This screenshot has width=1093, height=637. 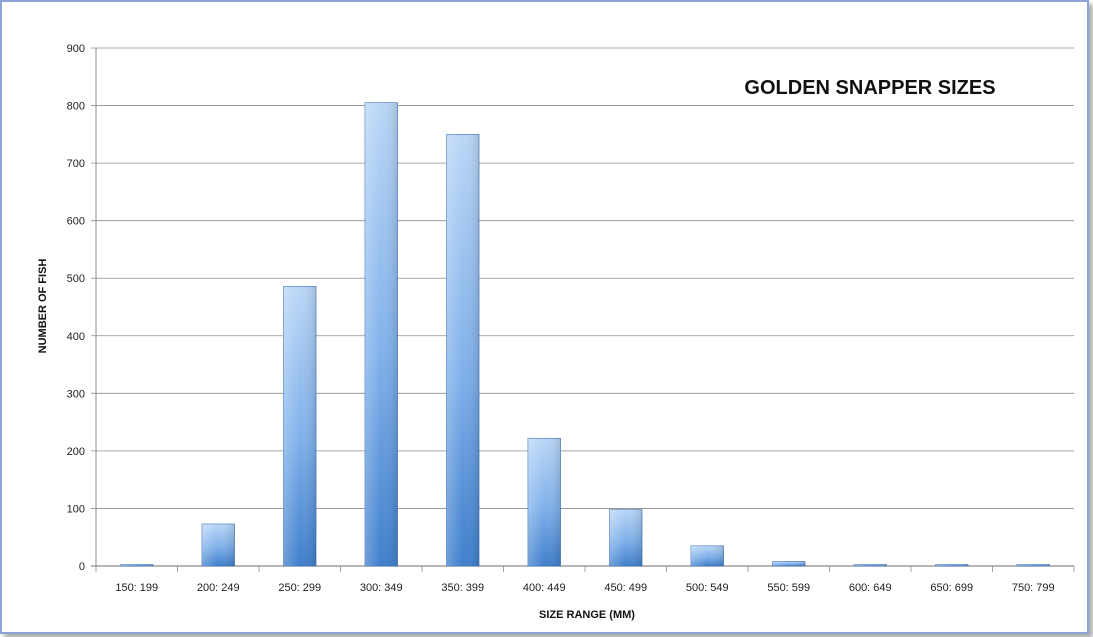 What do you see at coordinates (544, 588) in the screenshot?
I see `x-tick-label: 400: 449` at bounding box center [544, 588].